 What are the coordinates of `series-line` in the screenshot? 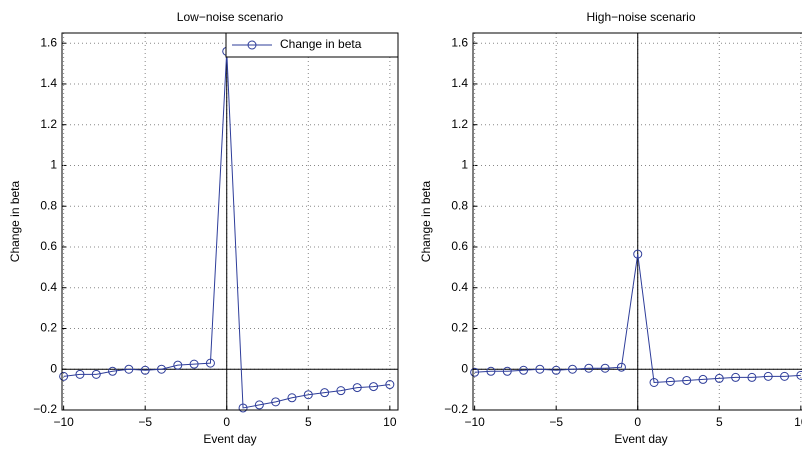 It's located at (637, 319).